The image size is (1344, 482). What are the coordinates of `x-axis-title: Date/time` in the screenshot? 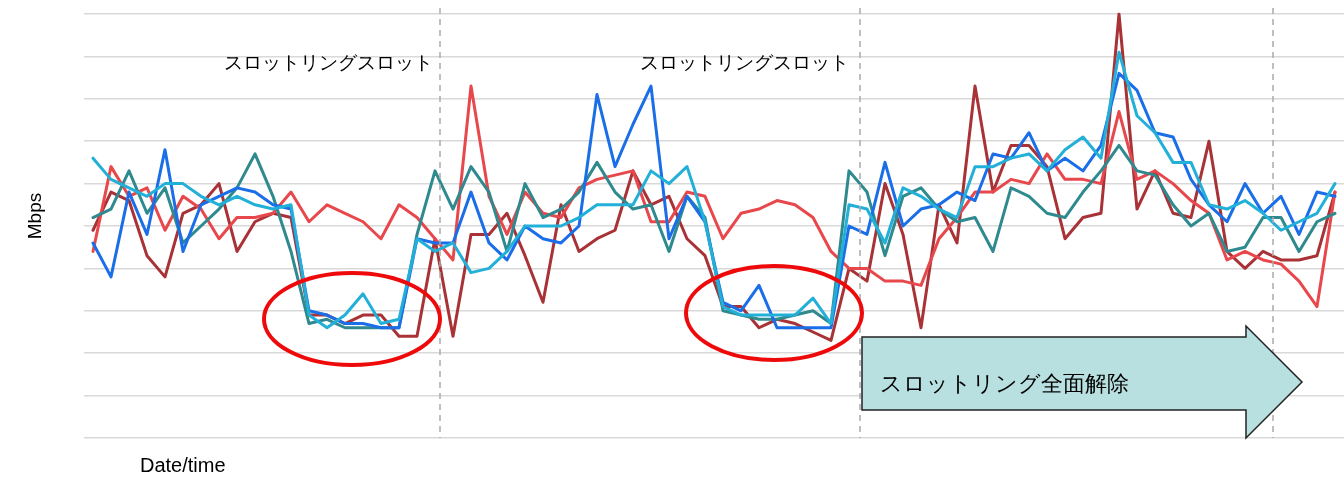 It's located at (183, 465).